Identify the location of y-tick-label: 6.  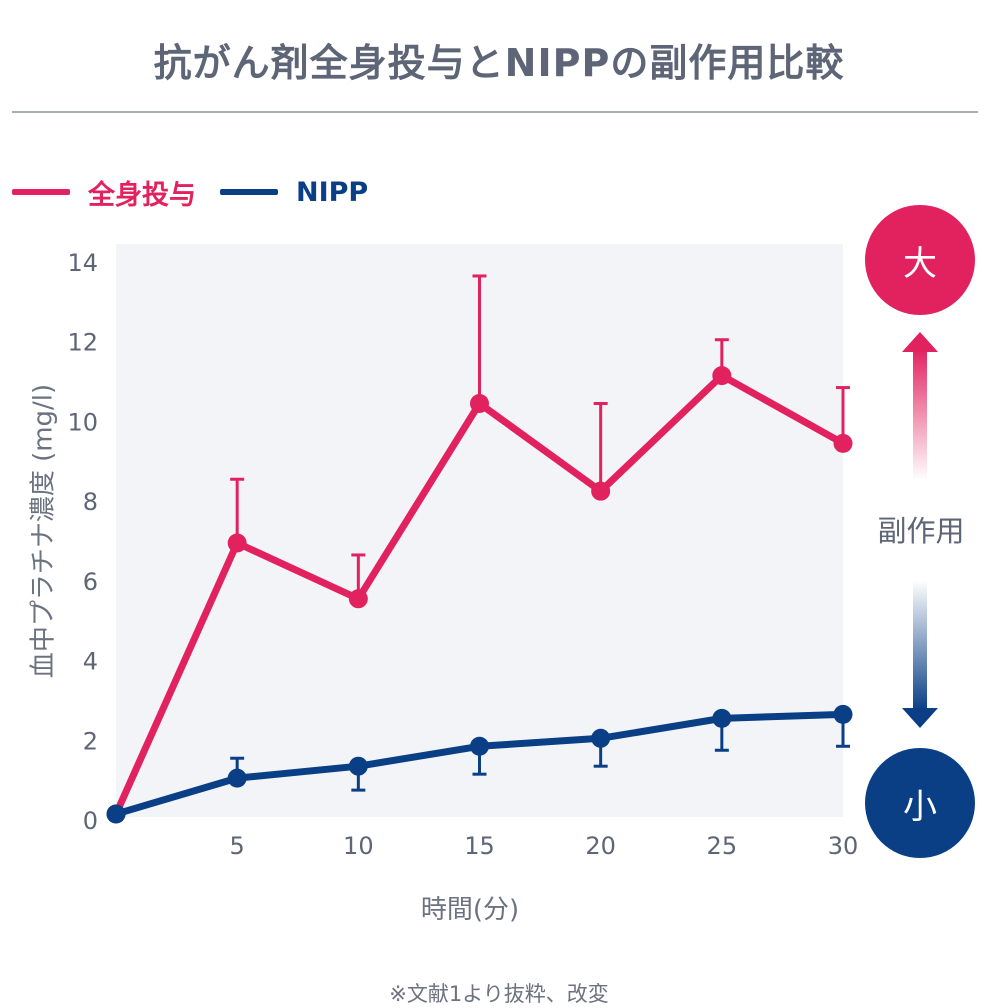
(90, 582).